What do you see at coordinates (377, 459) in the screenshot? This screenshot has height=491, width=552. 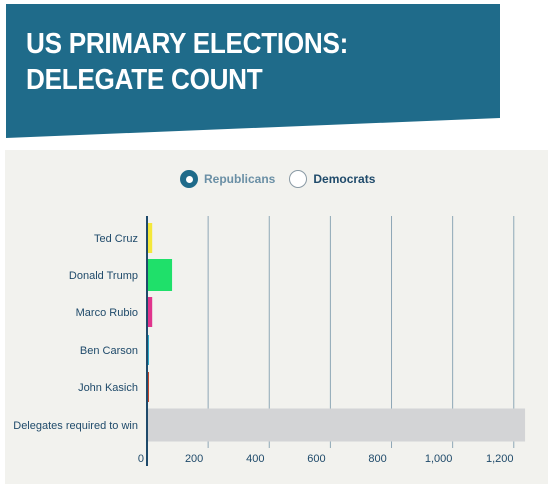 I see `x-tick-label: 800` at bounding box center [377, 459].